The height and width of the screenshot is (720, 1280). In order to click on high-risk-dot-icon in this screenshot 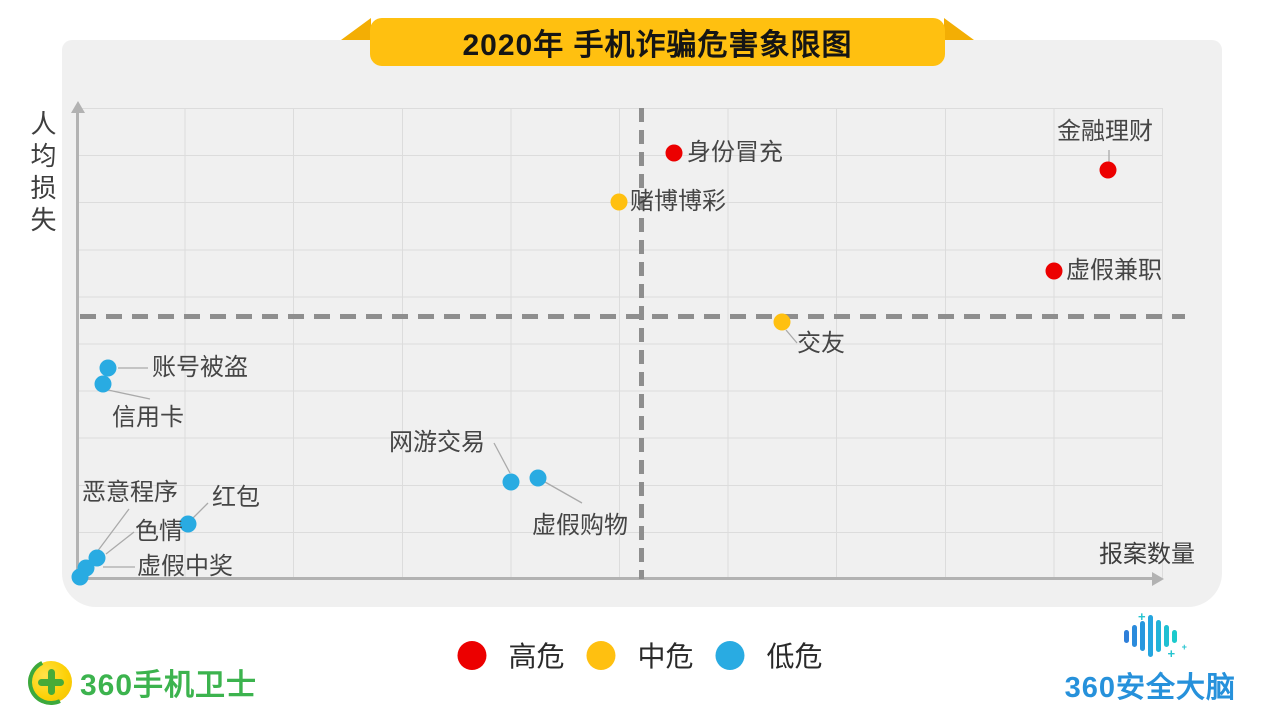, I will do `click(472, 655)`.